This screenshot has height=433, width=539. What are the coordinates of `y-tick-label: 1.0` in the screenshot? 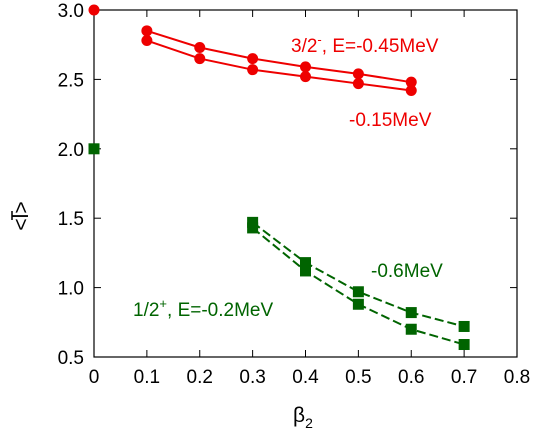 It's located at (71, 289).